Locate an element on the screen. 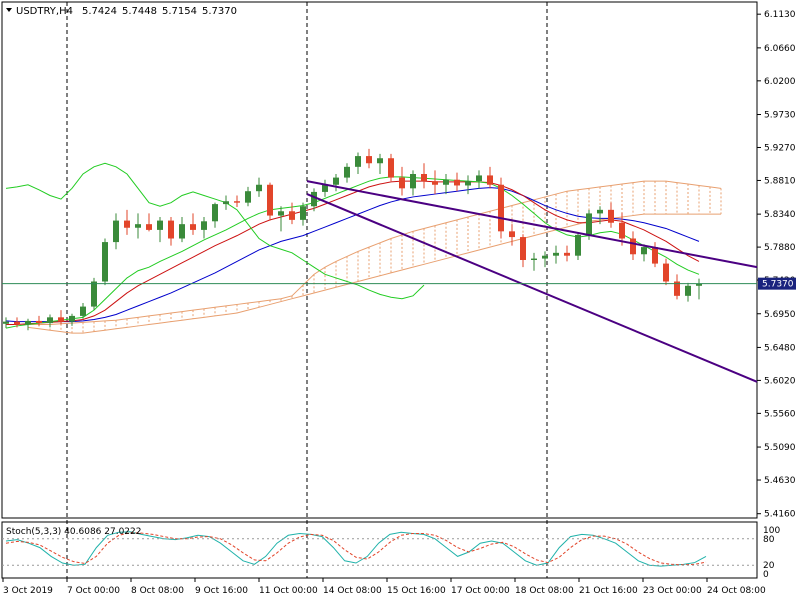  price-tick-label: 5.6020 is located at coordinates (780, 381).